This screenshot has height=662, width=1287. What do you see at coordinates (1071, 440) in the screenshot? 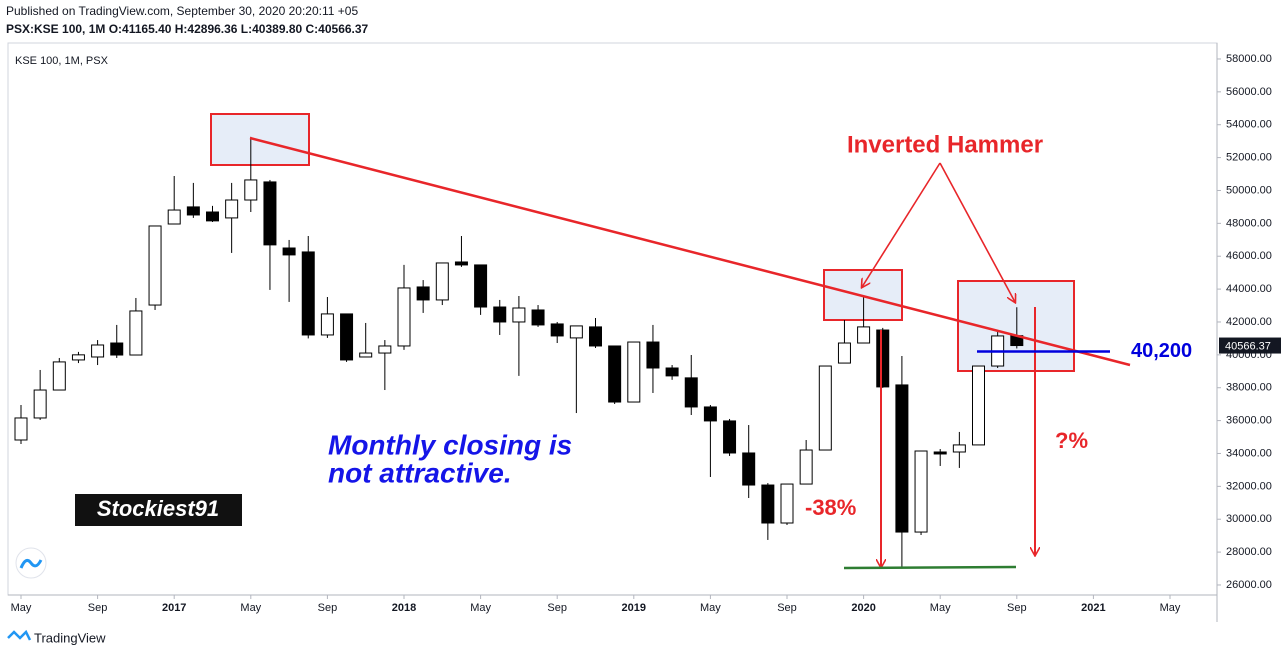
I see `next-drop-label: ?%` at bounding box center [1071, 440].